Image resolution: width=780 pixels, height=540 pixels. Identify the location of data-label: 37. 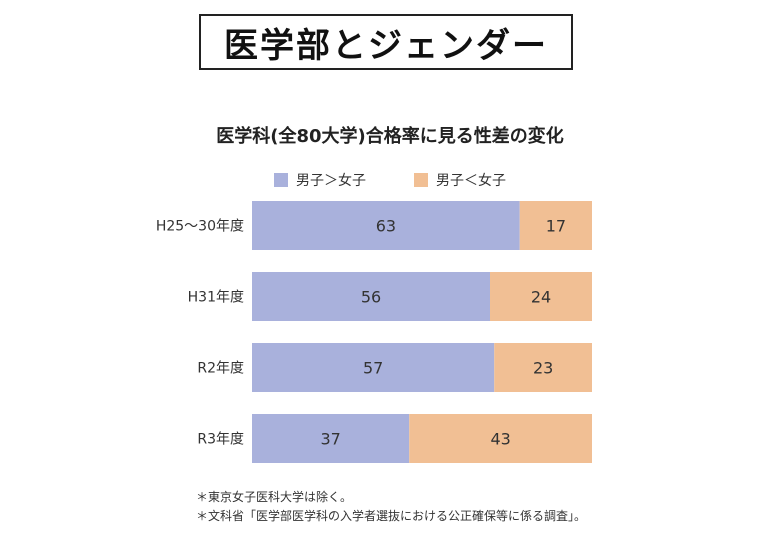
(330, 439).